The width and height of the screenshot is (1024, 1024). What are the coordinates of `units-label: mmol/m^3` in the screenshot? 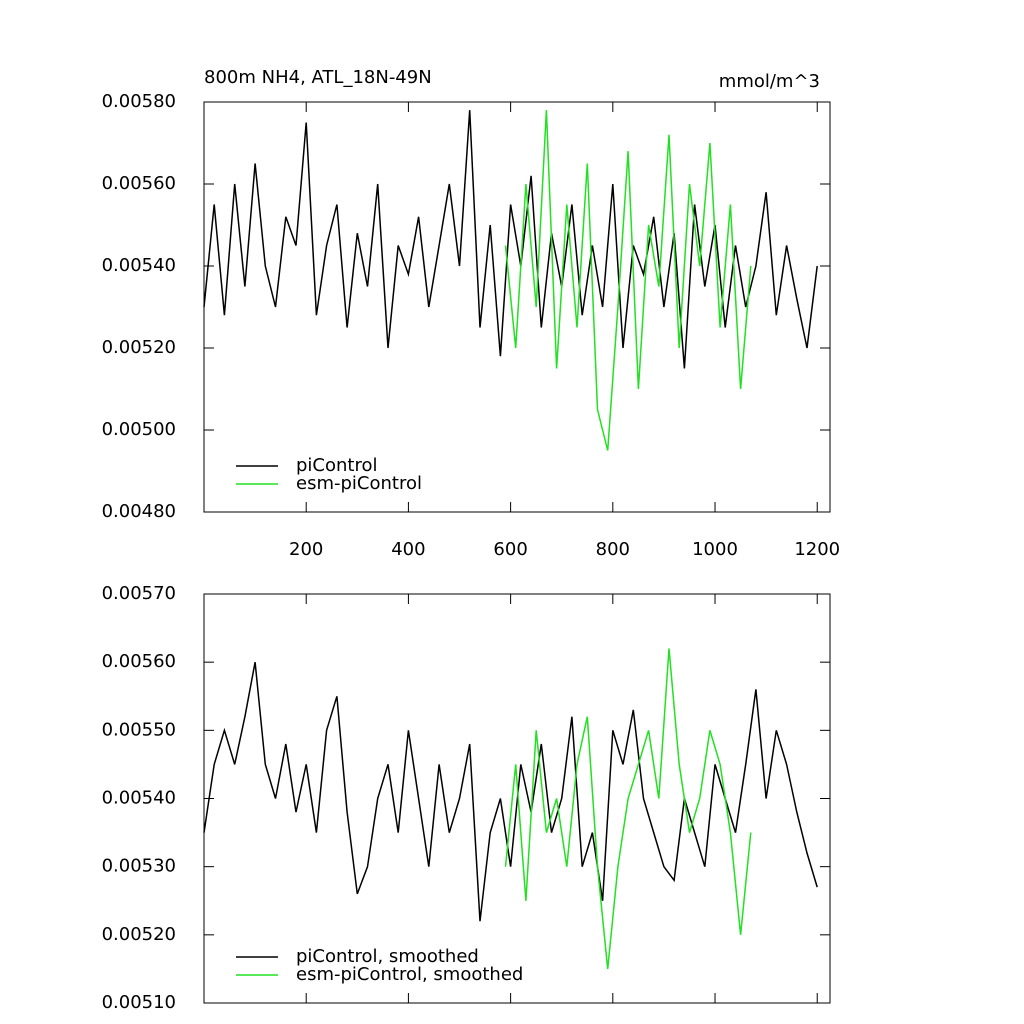 It's located at (769, 81).